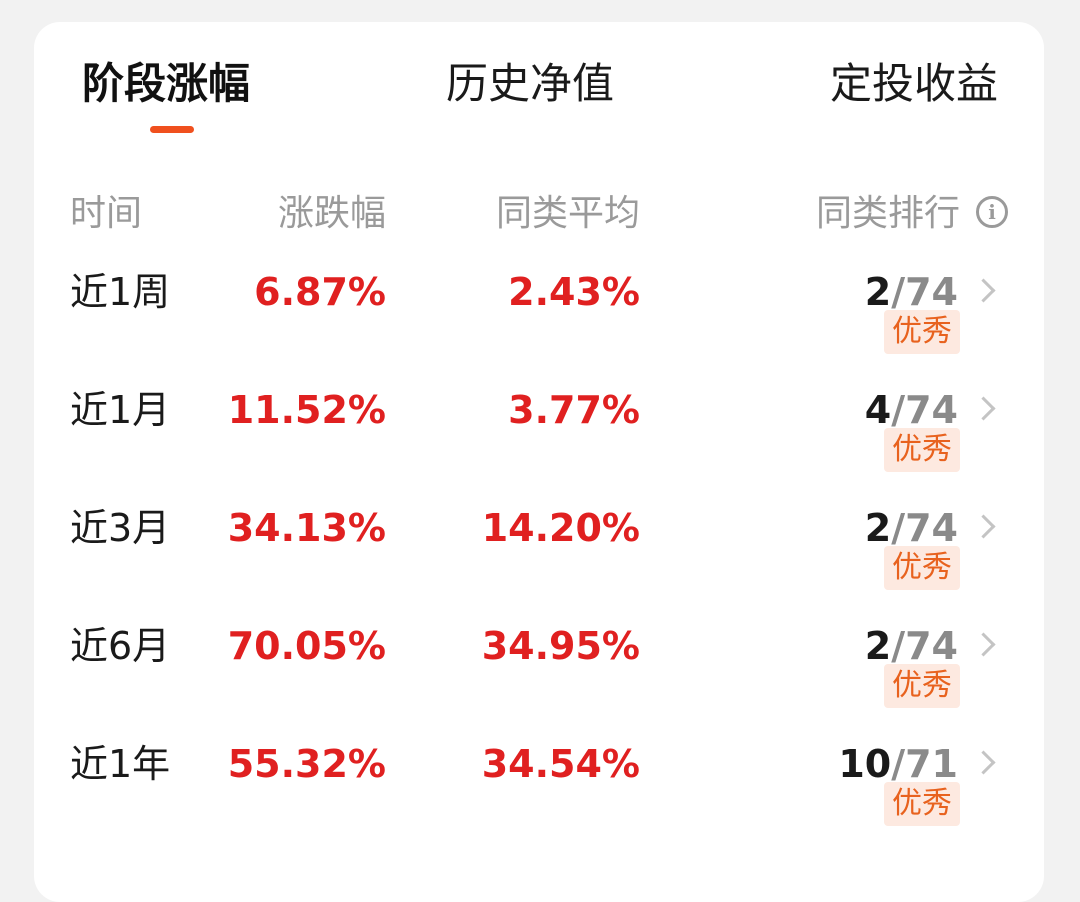  What do you see at coordinates (539, 795) in the screenshot?
I see `table-row: 近1年 55.32% 34.54% 10/71 优秀` at bounding box center [539, 795].